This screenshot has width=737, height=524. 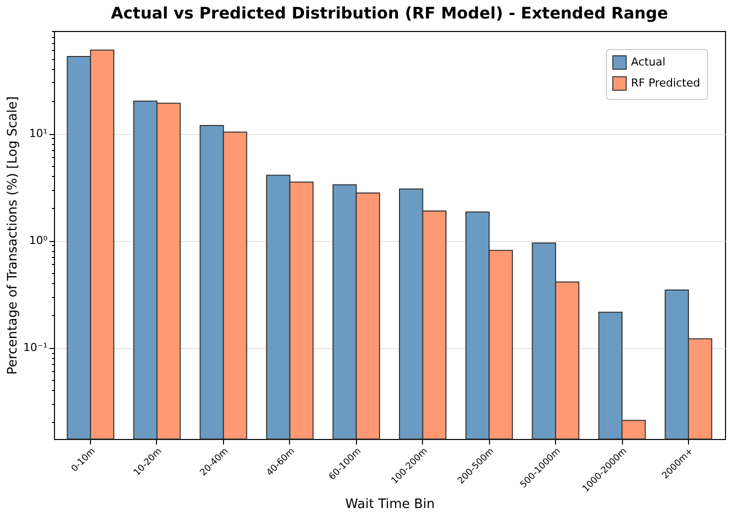 What do you see at coordinates (390, 504) in the screenshot?
I see `x-axis-title: Wait Time Bin` at bounding box center [390, 504].